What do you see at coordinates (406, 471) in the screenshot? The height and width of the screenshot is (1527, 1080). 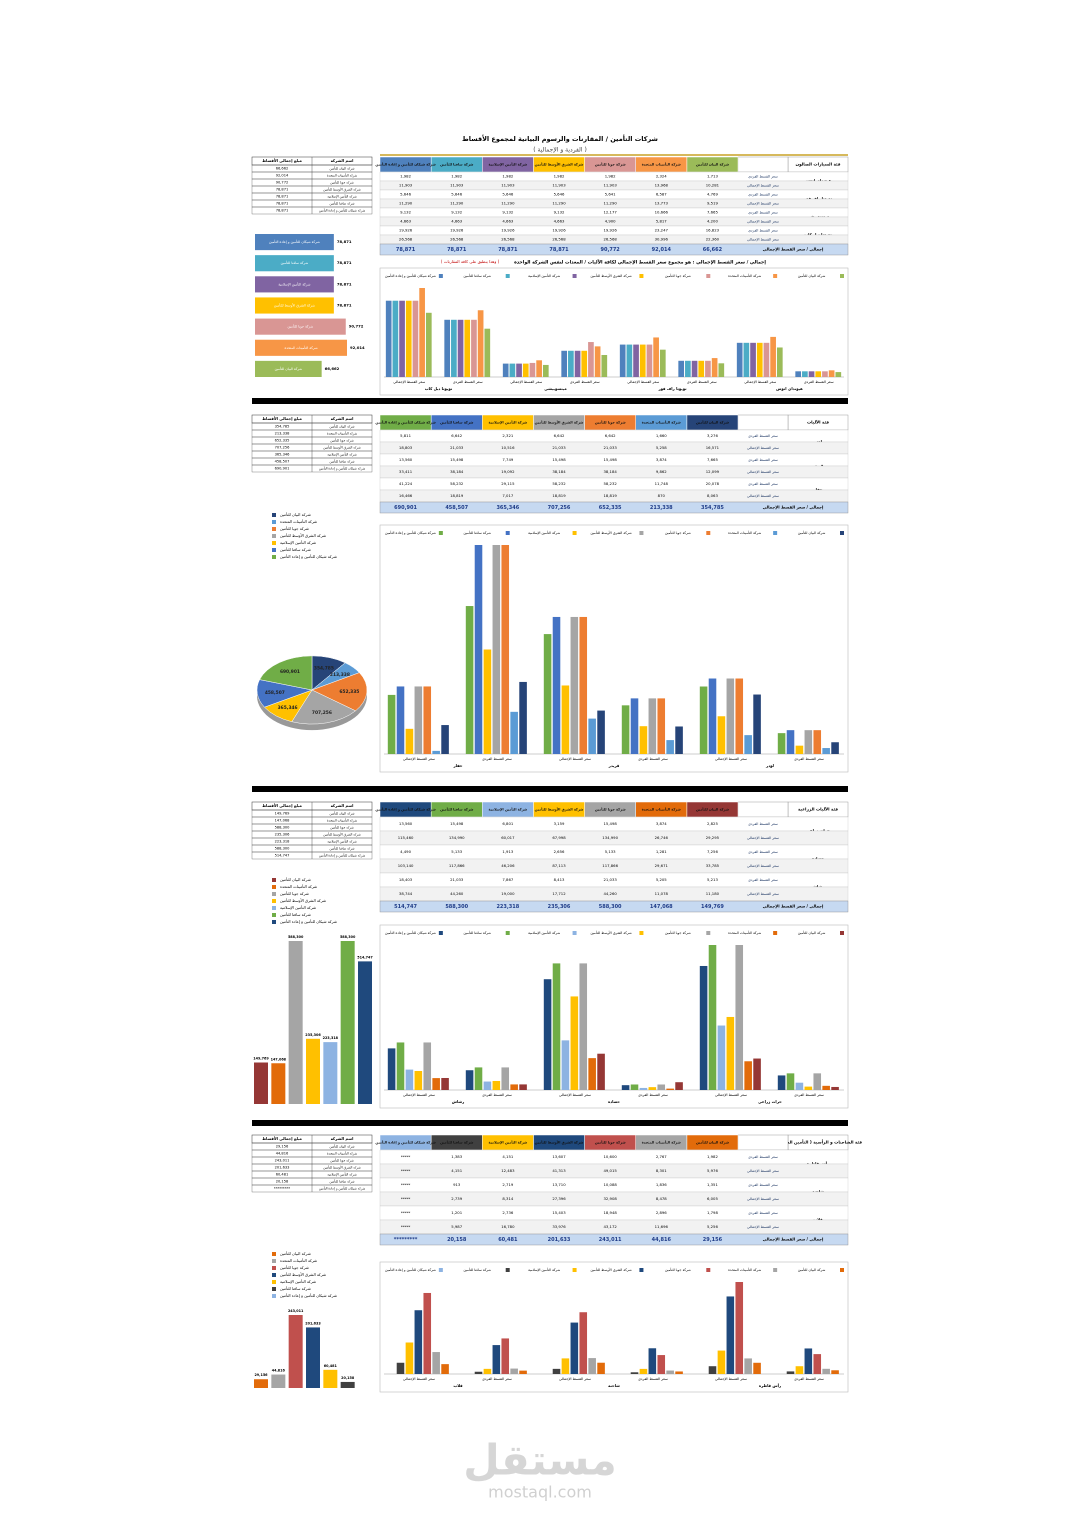 I see `cell-value: 33,411` at bounding box center [406, 471].